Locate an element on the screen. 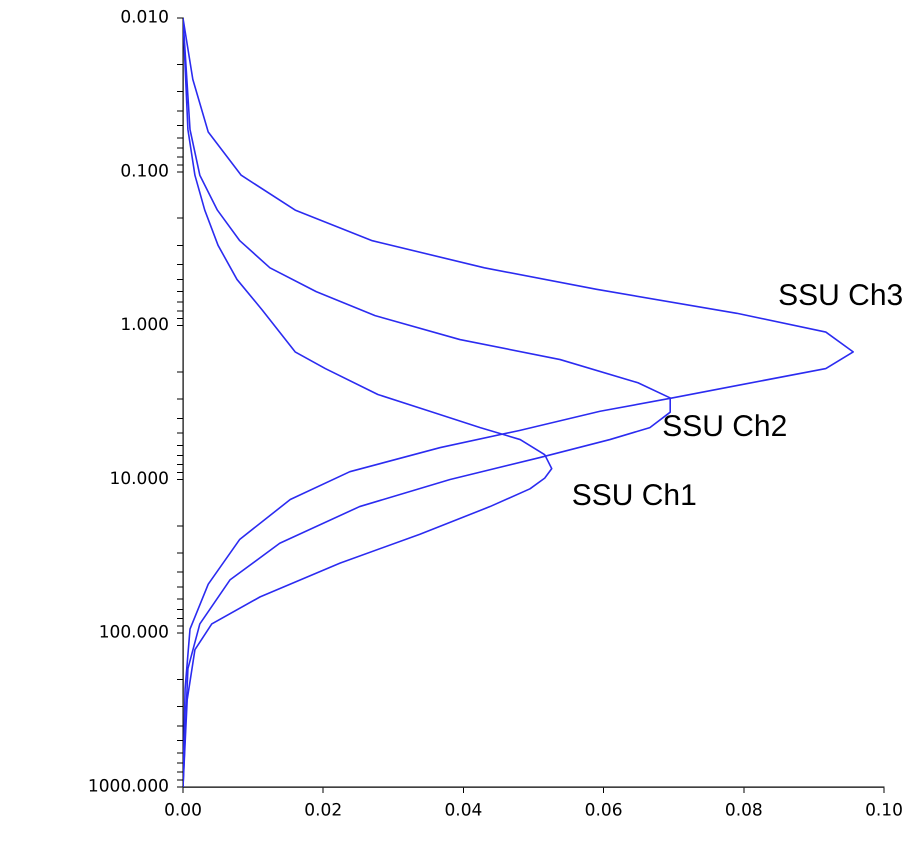  x-tick-label: 0.00 is located at coordinates (183, 810).